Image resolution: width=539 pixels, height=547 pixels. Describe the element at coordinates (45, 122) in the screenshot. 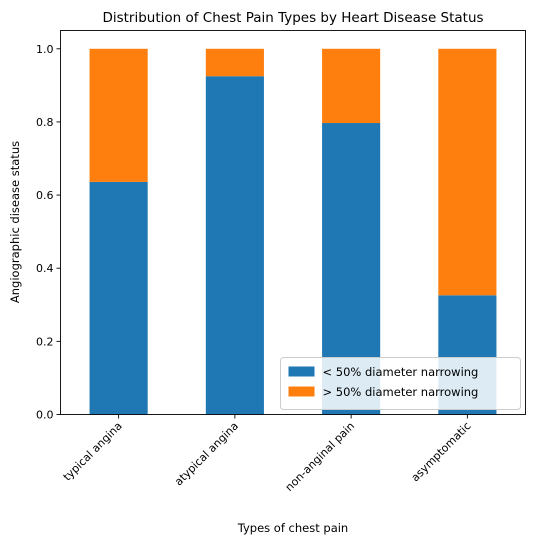

I see `y-tick-label: 0.8` at that location.